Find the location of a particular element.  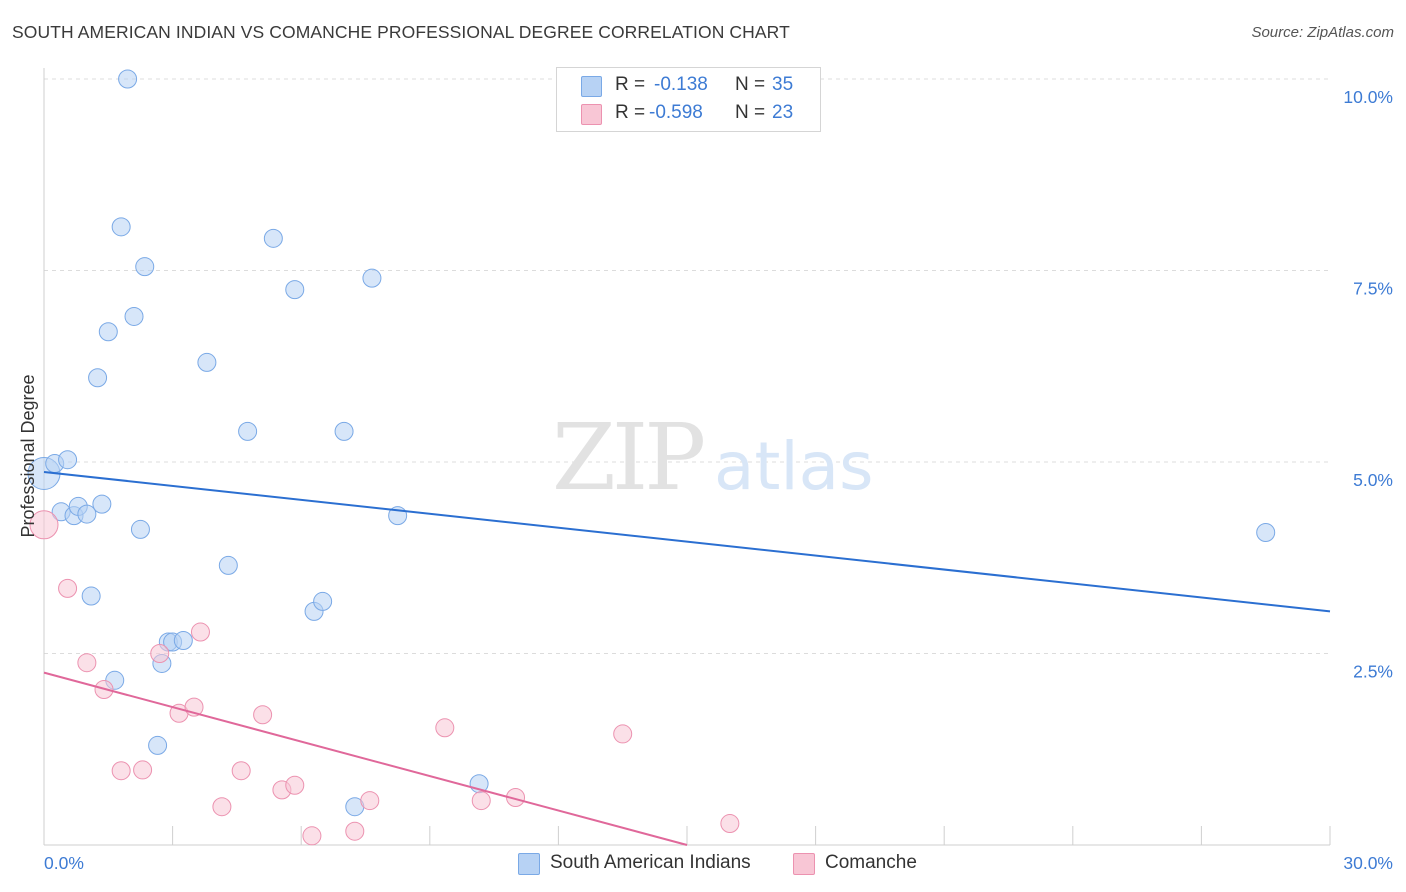

x-tick-label-min: 0.0% is located at coordinates (64, 863).